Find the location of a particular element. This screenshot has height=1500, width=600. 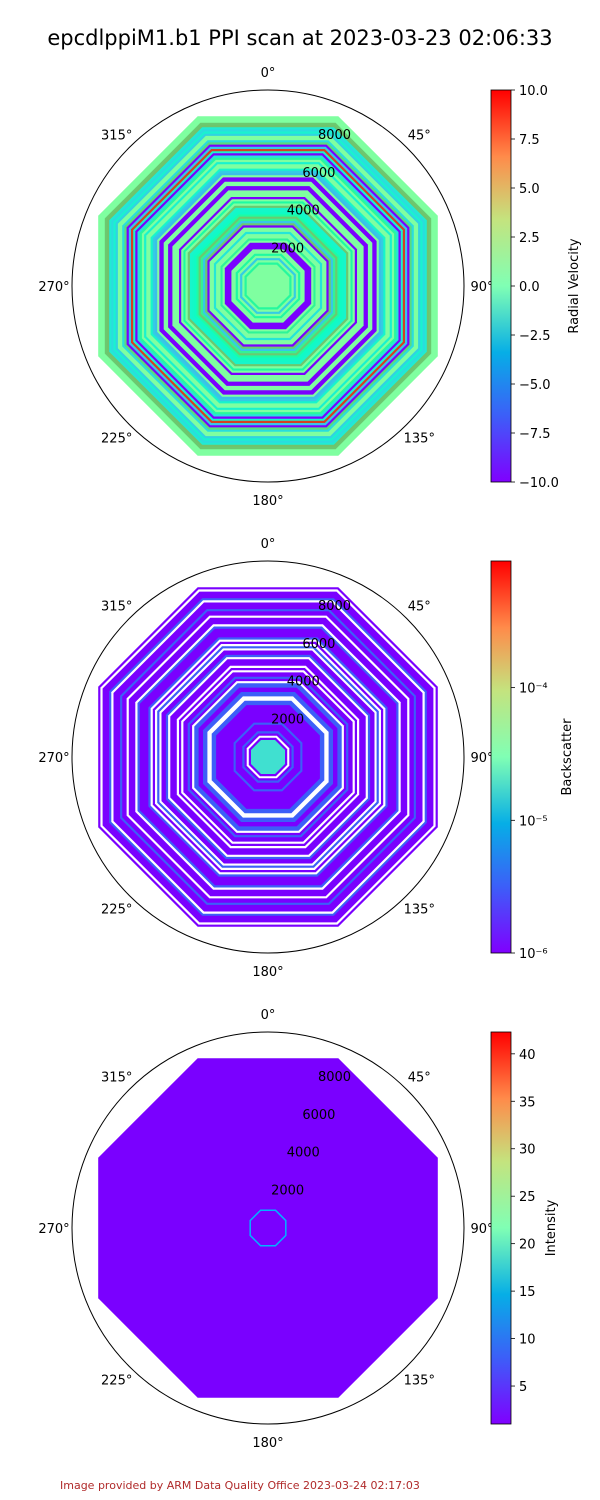

colorbar-tick-label: −2.5 is located at coordinates (535, 336).